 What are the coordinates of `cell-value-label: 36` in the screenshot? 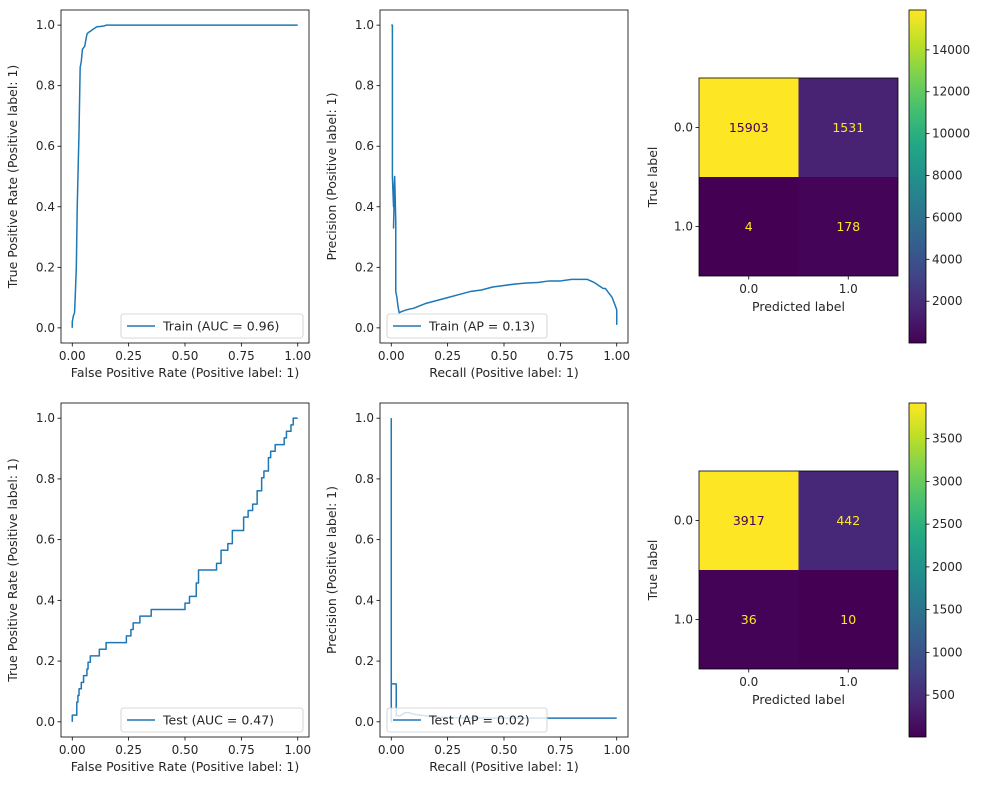 It's located at (749, 619).